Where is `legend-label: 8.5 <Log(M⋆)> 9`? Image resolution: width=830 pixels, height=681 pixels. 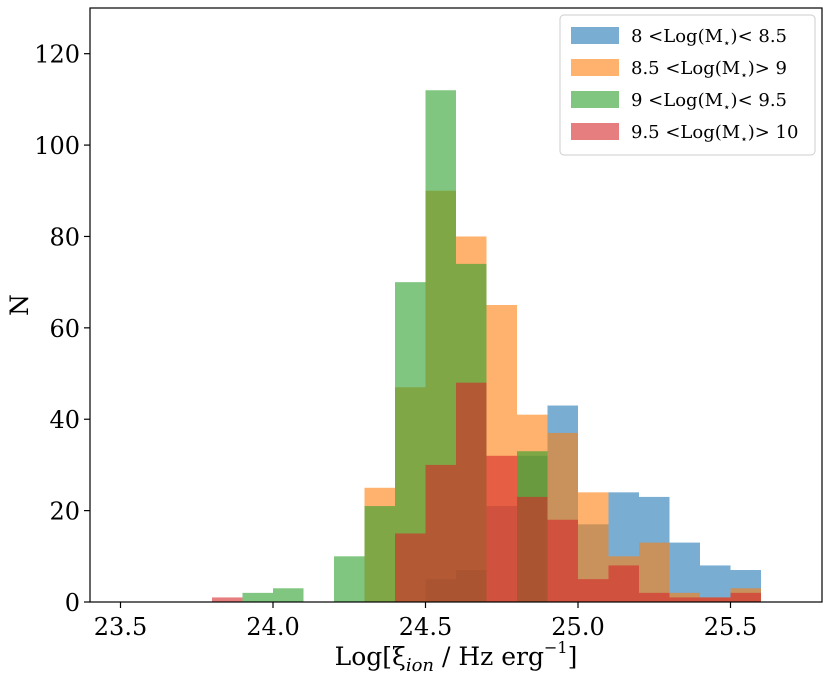 legend-label: 8.5 <Log(M⋆)> 9 is located at coordinates (709, 70).